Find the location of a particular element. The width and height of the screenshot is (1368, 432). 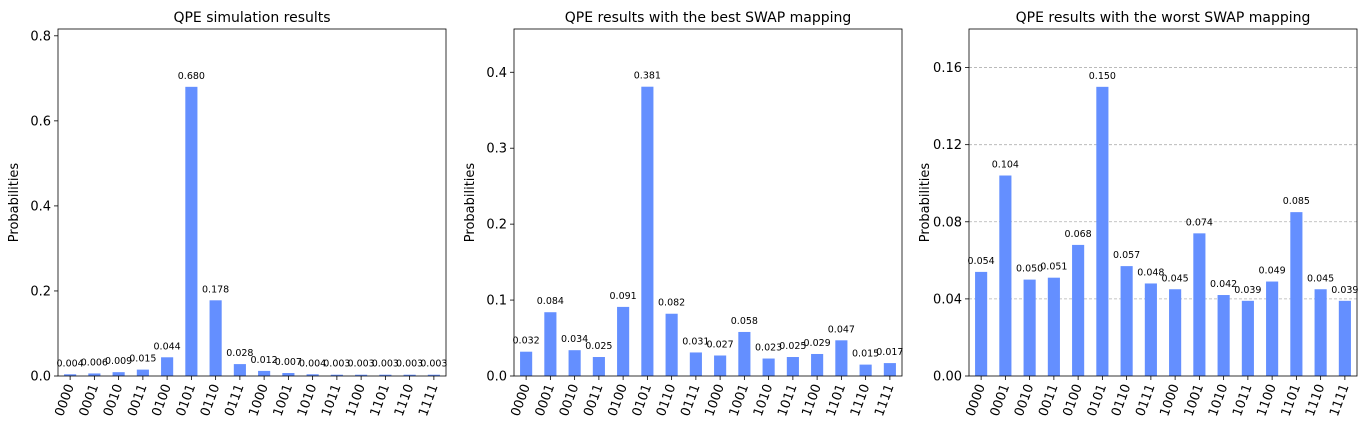

data-label: 0.047 is located at coordinates (841, 329).